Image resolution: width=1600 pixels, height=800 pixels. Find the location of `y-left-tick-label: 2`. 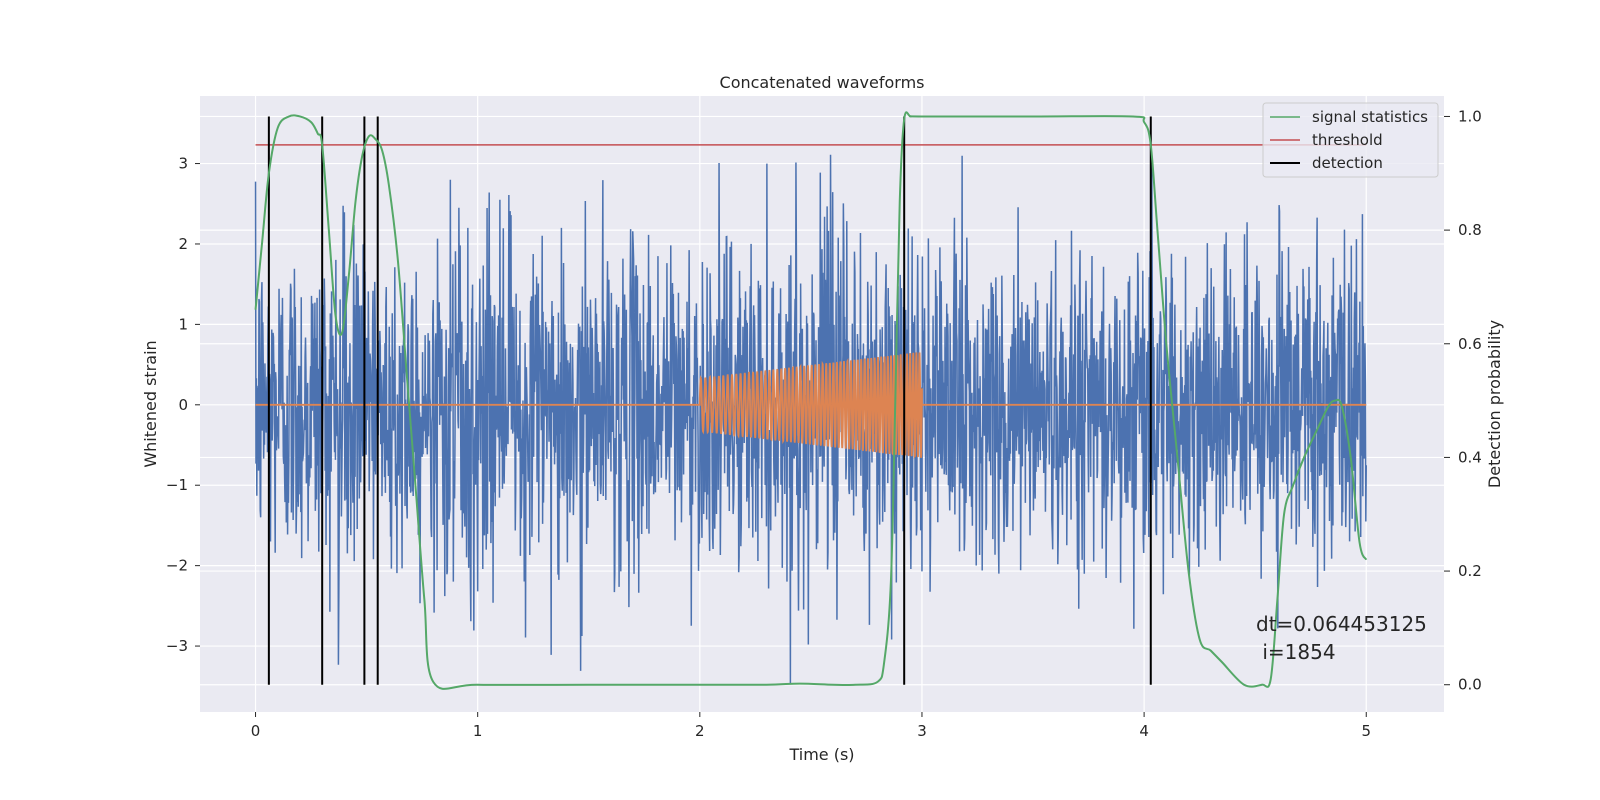

y-left-tick-label: 2 is located at coordinates (183, 244).